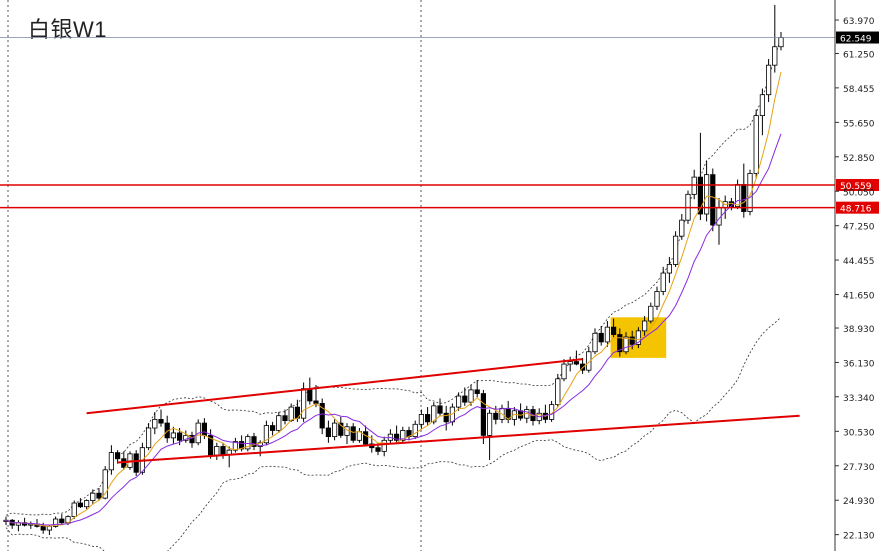 This screenshot has width=879, height=551. I want to click on y-tick-label: 30.530, so click(859, 433).